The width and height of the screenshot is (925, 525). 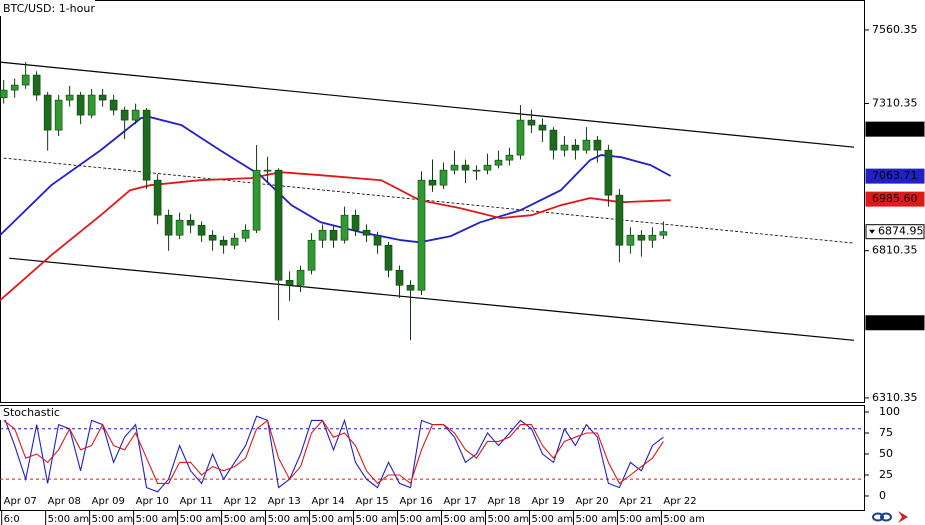 What do you see at coordinates (882, 517) in the screenshot?
I see `link-icon` at bounding box center [882, 517].